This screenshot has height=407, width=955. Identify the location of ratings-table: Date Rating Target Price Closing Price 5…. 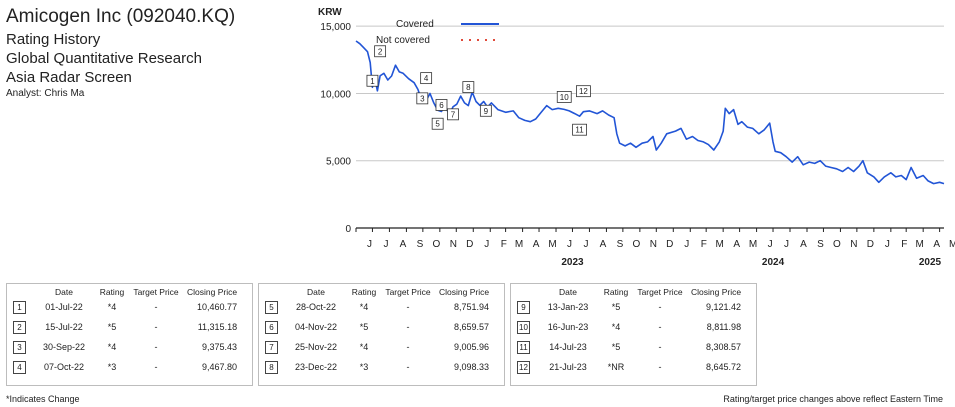
(377, 332).